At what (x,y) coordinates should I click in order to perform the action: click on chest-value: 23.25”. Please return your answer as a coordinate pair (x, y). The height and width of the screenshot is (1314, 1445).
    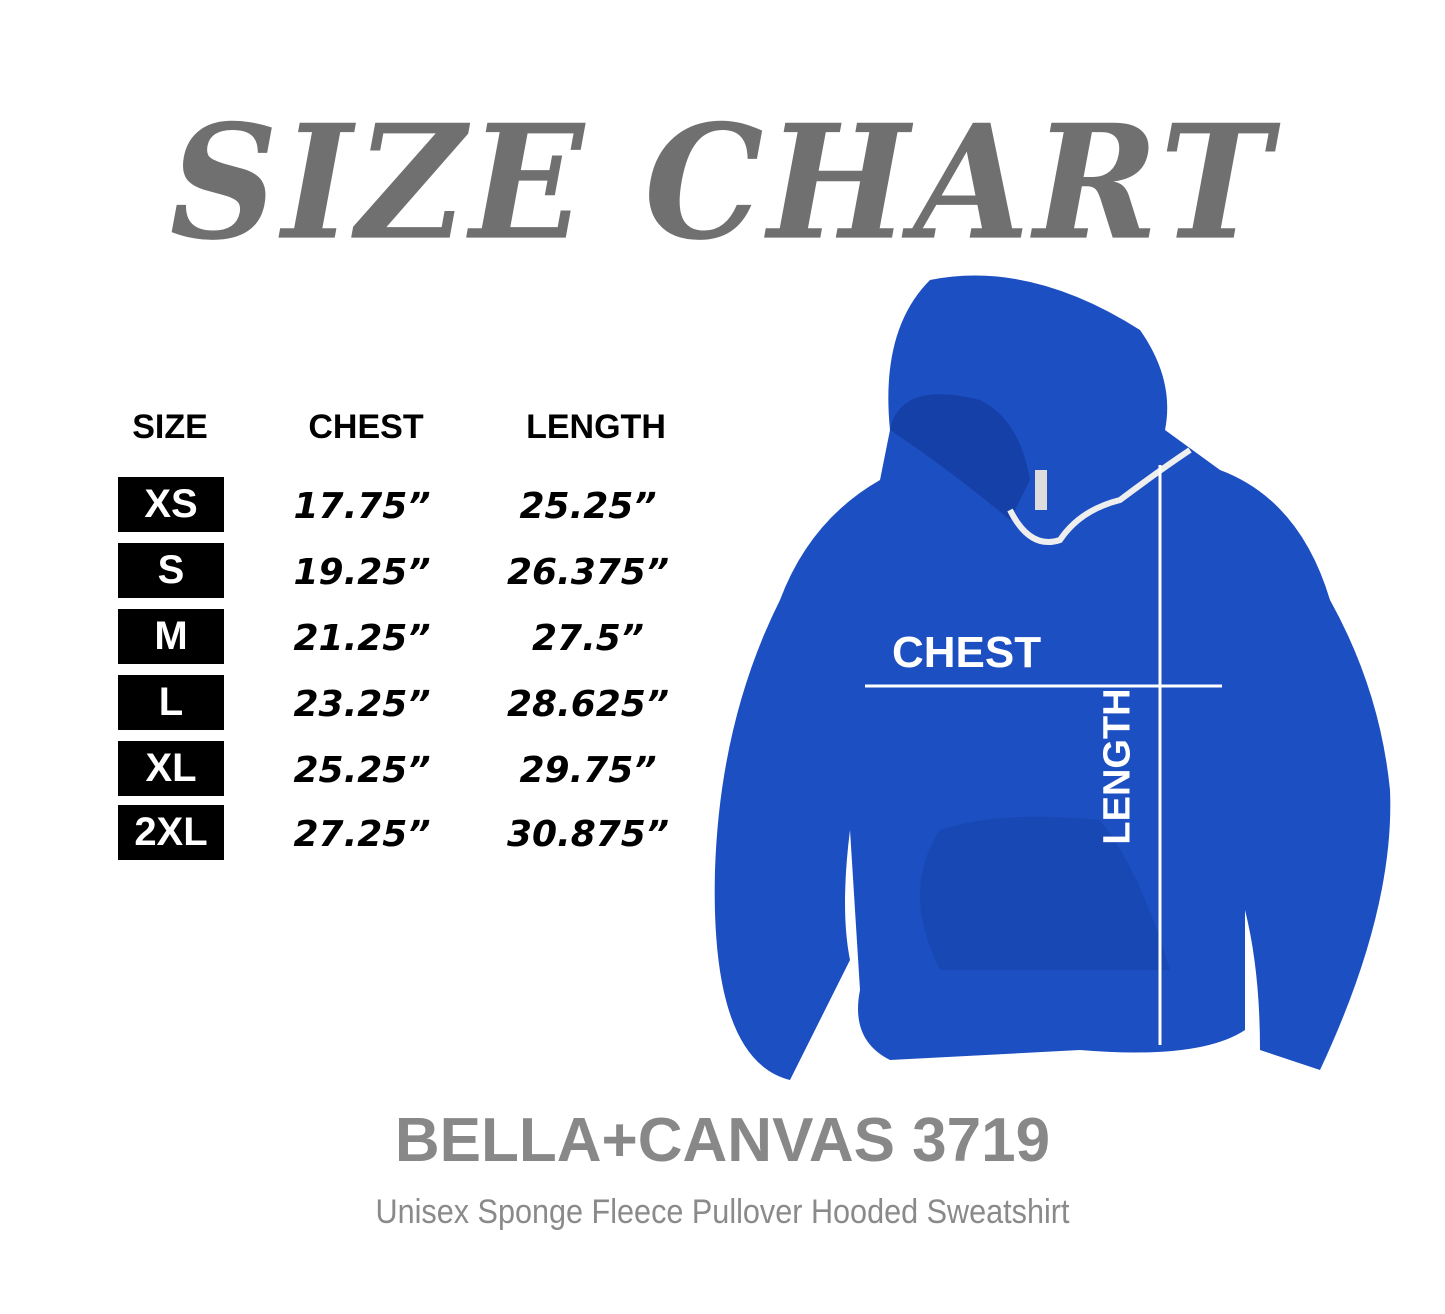
    Looking at the image, I should click on (362, 704).